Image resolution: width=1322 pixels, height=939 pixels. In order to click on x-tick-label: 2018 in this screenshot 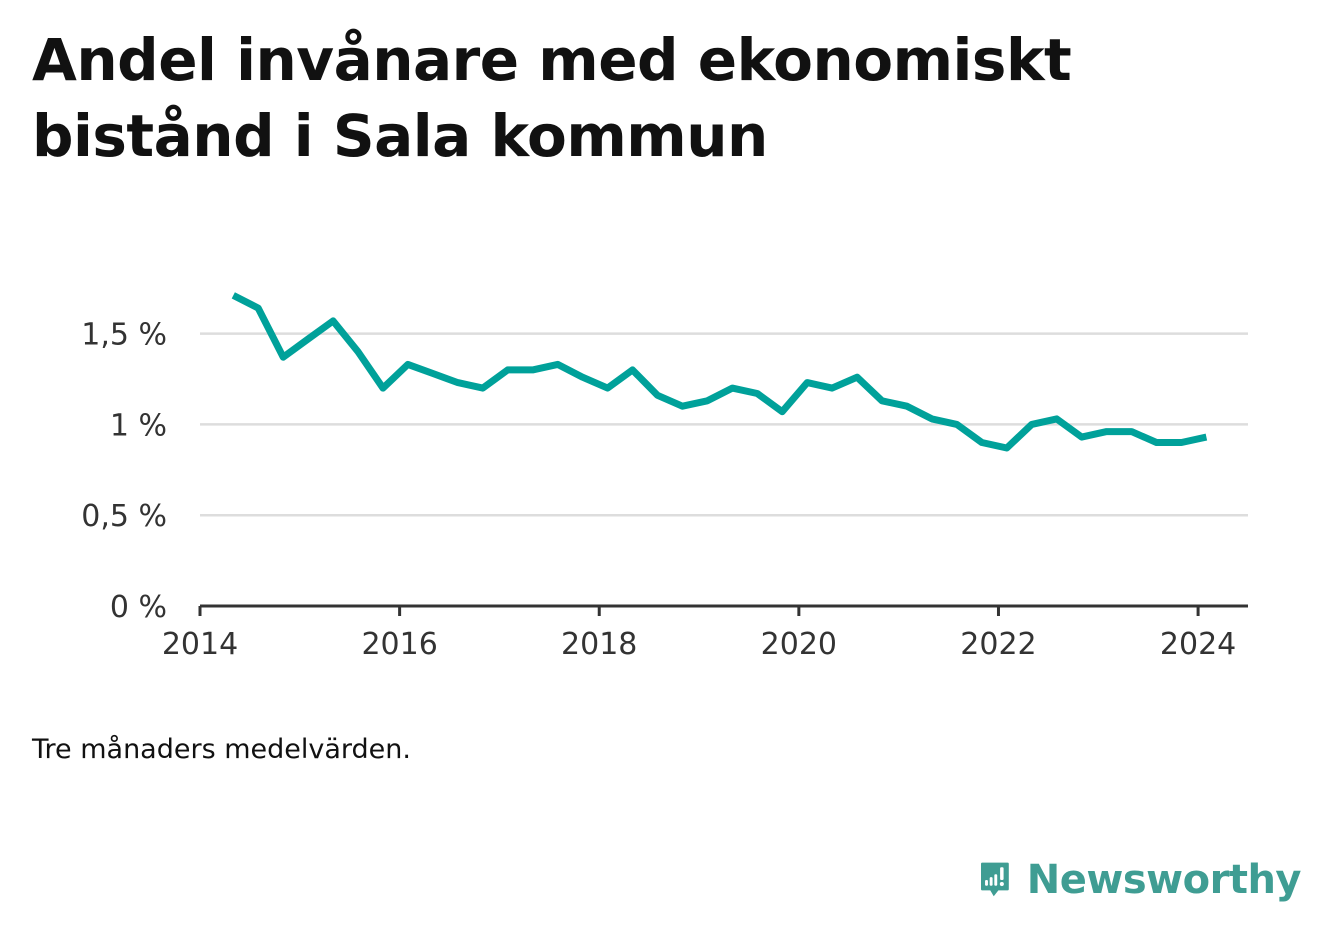, I will do `click(599, 644)`.